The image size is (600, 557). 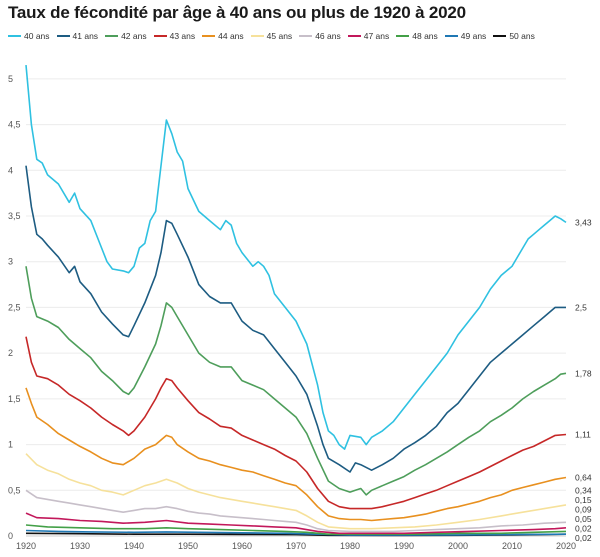 What do you see at coordinates (583, 519) in the screenshot?
I see `series-end-label: 0,05` at bounding box center [583, 519].